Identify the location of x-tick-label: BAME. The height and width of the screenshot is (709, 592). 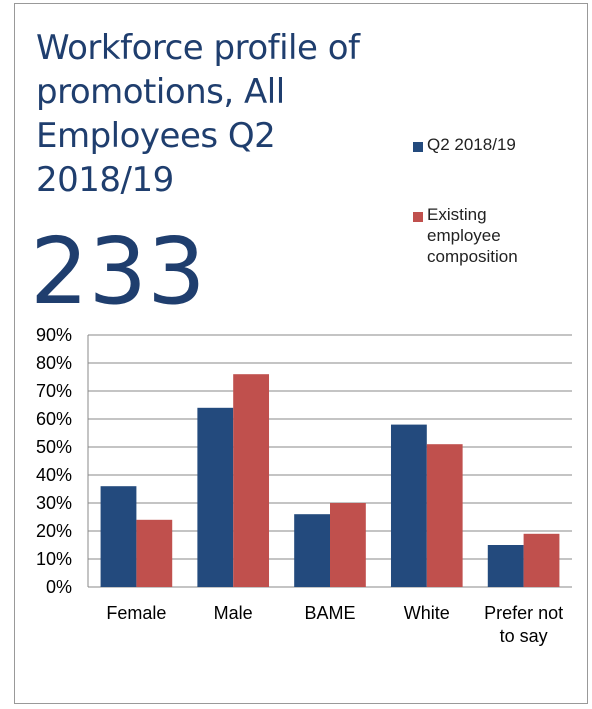
(330, 613).